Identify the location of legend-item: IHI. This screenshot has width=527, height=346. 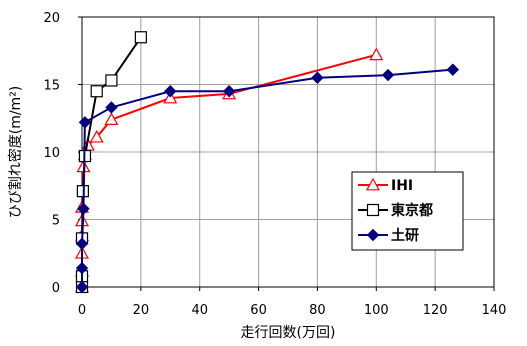
(385, 185).